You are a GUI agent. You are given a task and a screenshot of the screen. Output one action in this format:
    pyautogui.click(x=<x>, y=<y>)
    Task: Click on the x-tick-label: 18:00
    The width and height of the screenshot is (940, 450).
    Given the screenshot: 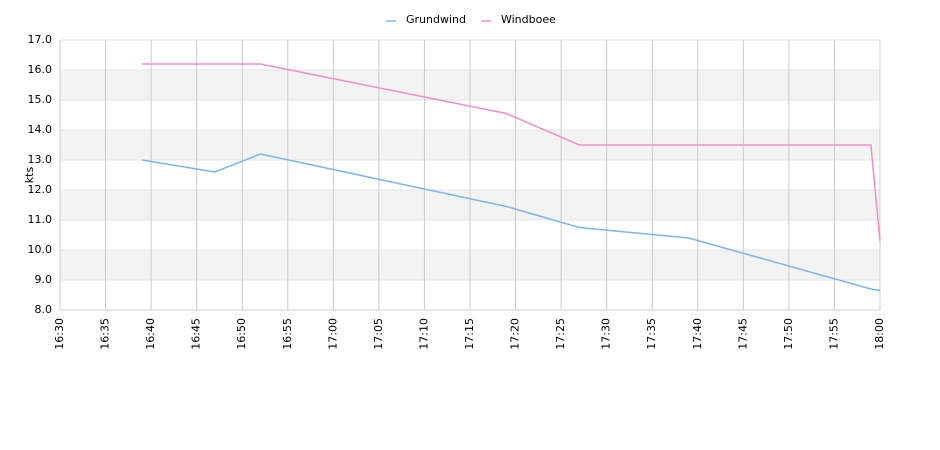 What is the action you would take?
    pyautogui.click(x=879, y=334)
    